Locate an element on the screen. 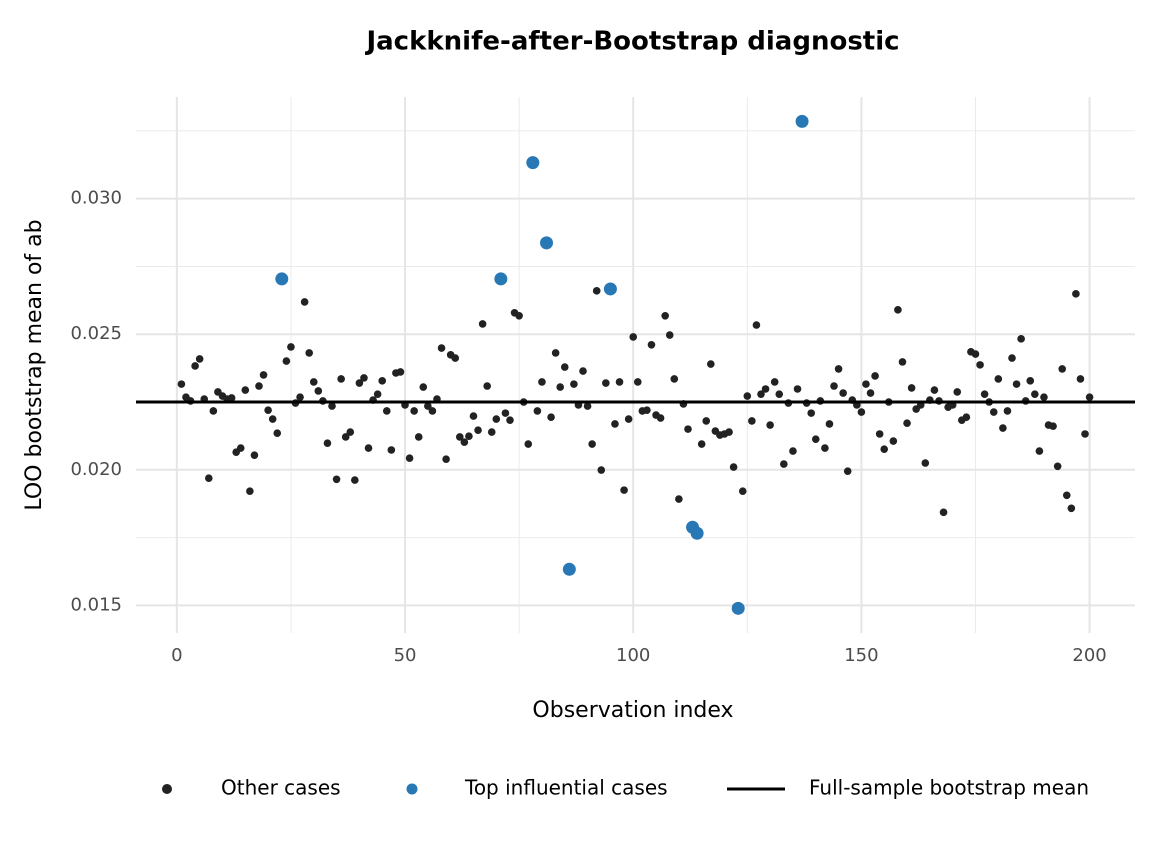 Image resolution: width=1152 pixels, height=864 pixels. y-tick-label: 0.020 is located at coordinates (96, 469).